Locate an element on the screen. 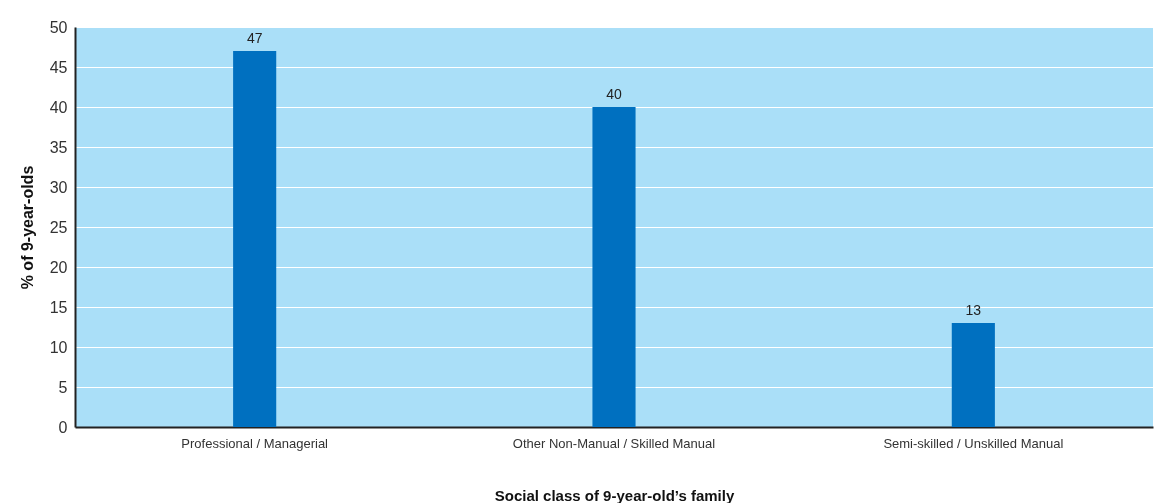  y-tick-label: 45 is located at coordinates (58, 67).